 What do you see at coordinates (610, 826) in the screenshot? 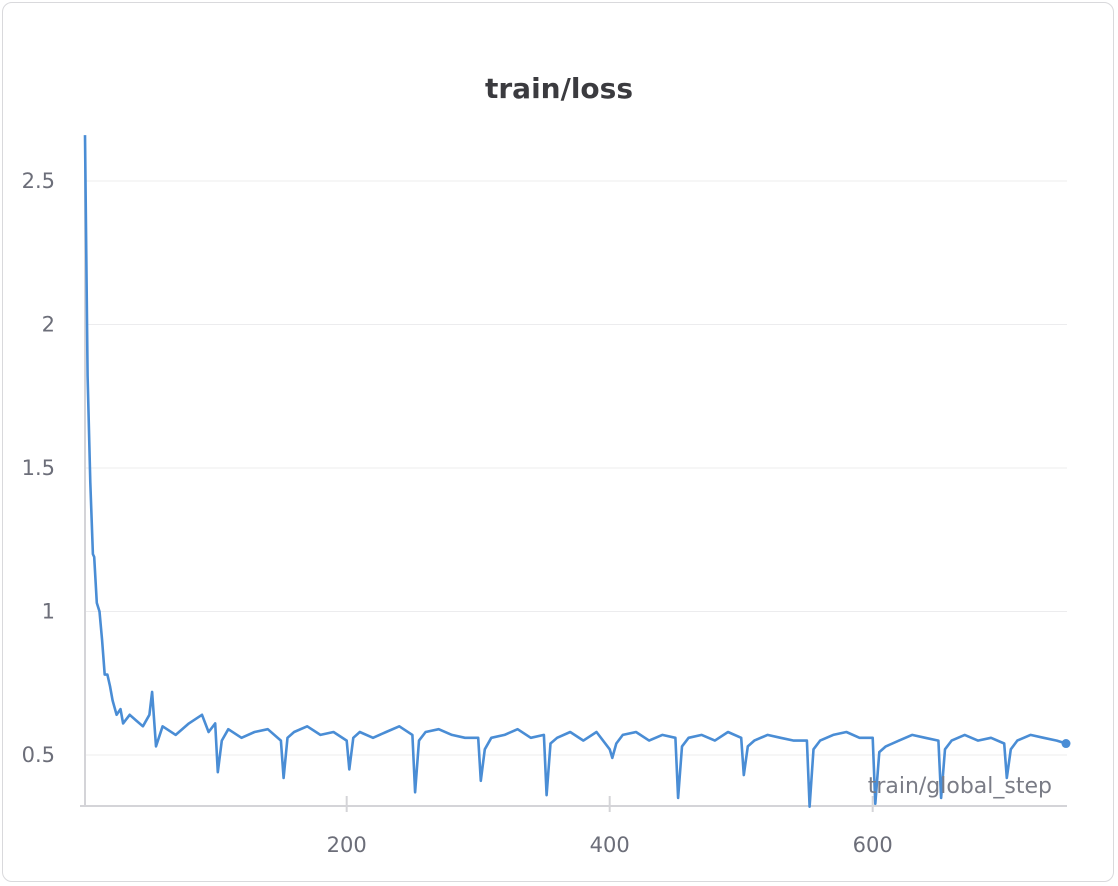
I see `x-axis-ticks: 200 400 600` at bounding box center [610, 826].